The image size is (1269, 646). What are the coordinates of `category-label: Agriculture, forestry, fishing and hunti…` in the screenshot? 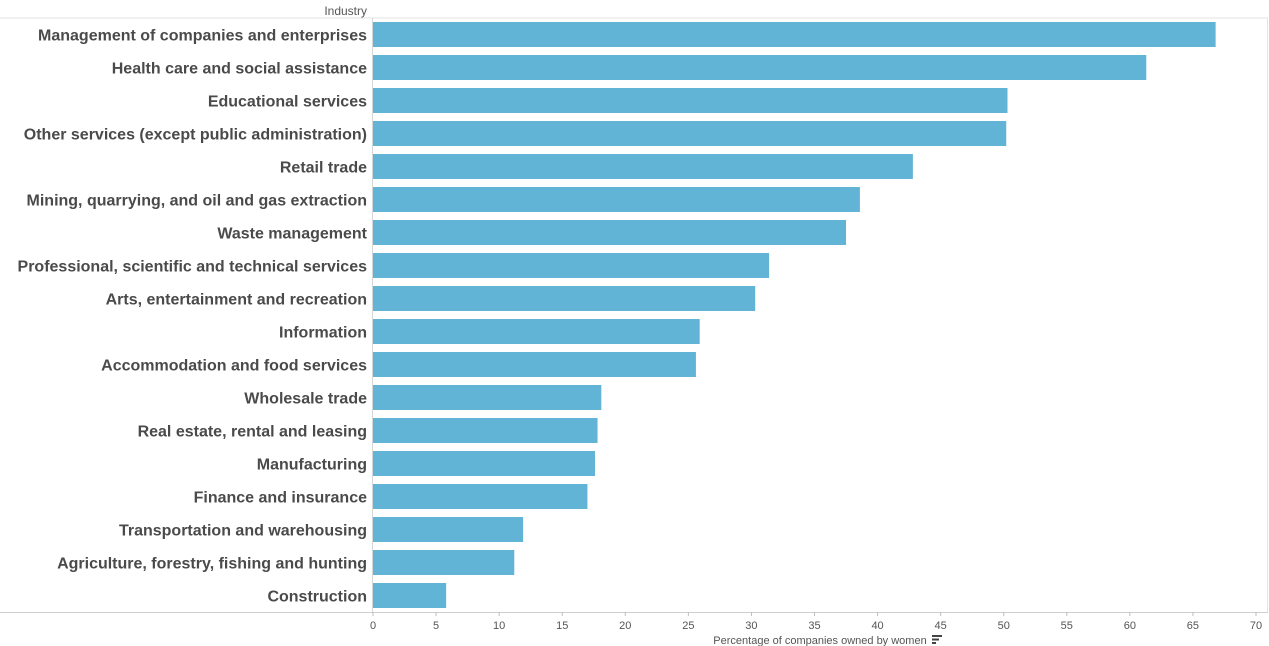 It's located at (212, 564).